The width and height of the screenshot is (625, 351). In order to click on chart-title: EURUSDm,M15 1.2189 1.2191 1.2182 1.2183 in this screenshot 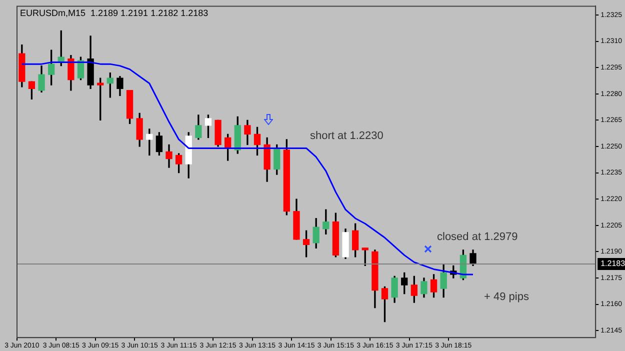, I will do `click(114, 13)`.